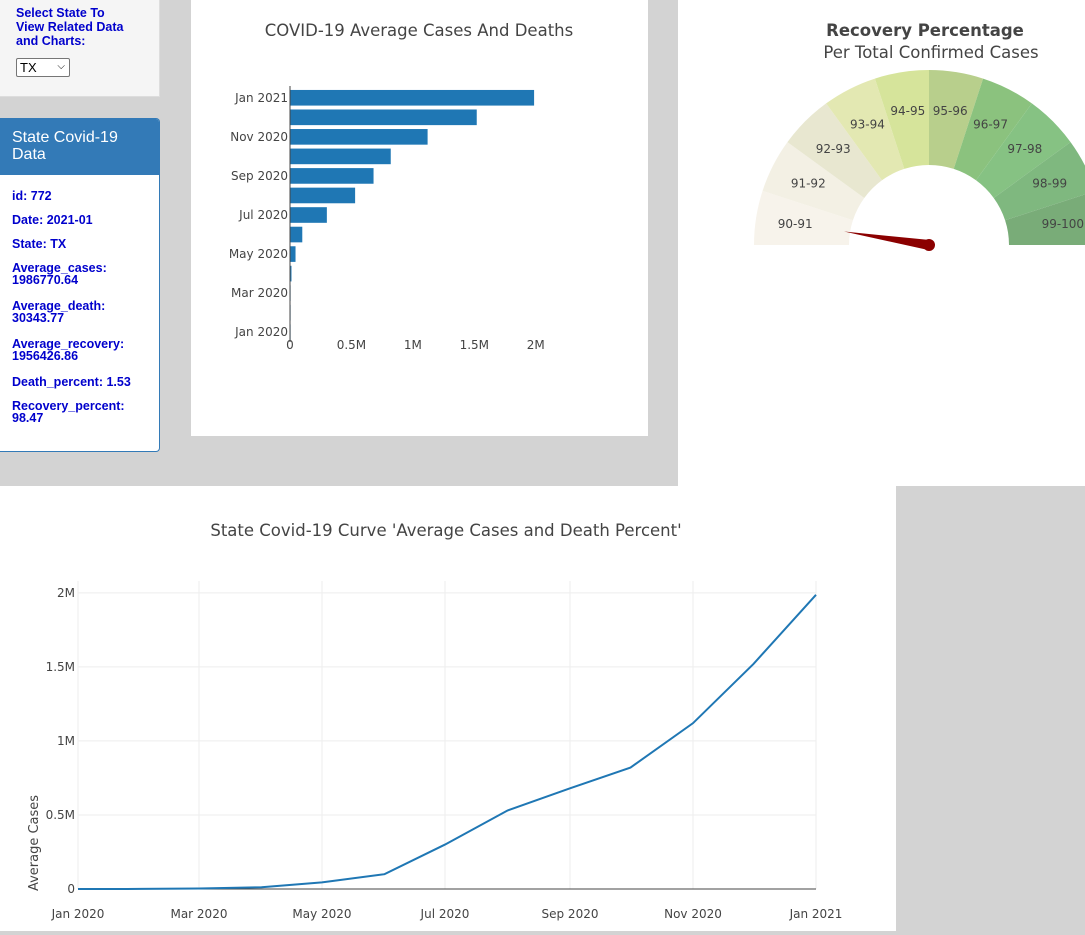 This screenshot has height=935, width=1085. Describe the element at coordinates (259, 293) in the screenshot. I see `bar-chart-y-tick-label: Mar 2020` at that location.